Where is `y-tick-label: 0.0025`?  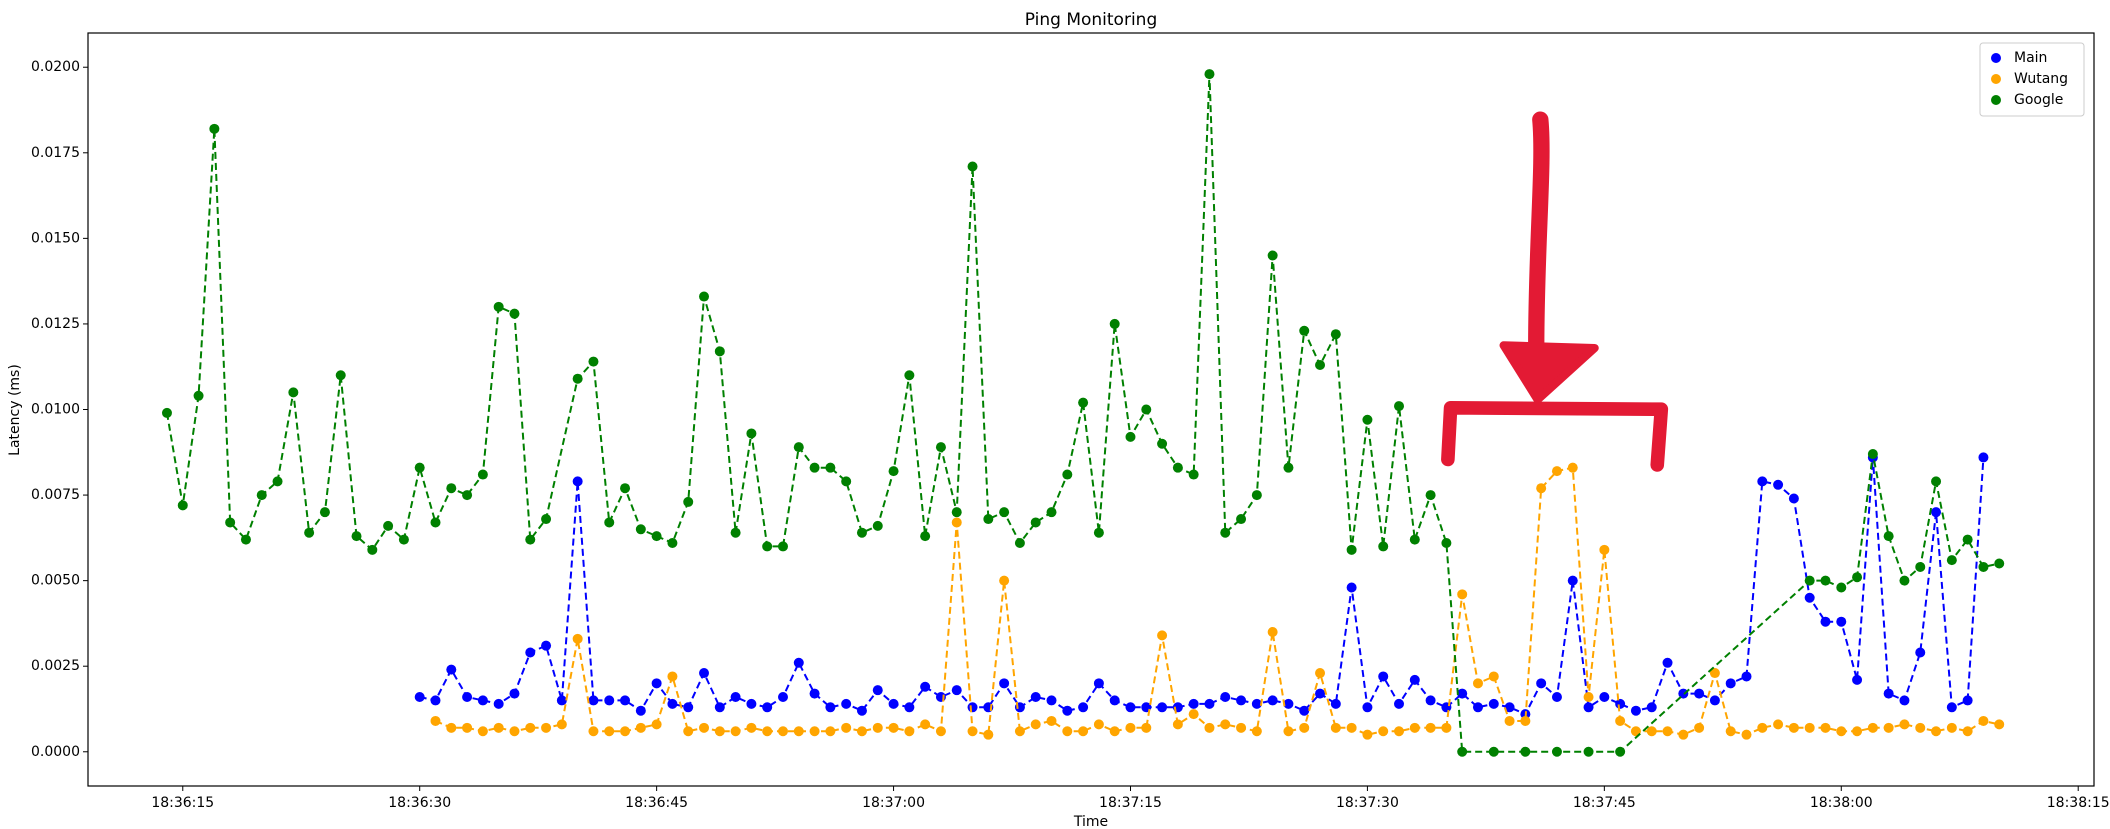
y-tick-label: 0.0025 is located at coordinates (55, 666).